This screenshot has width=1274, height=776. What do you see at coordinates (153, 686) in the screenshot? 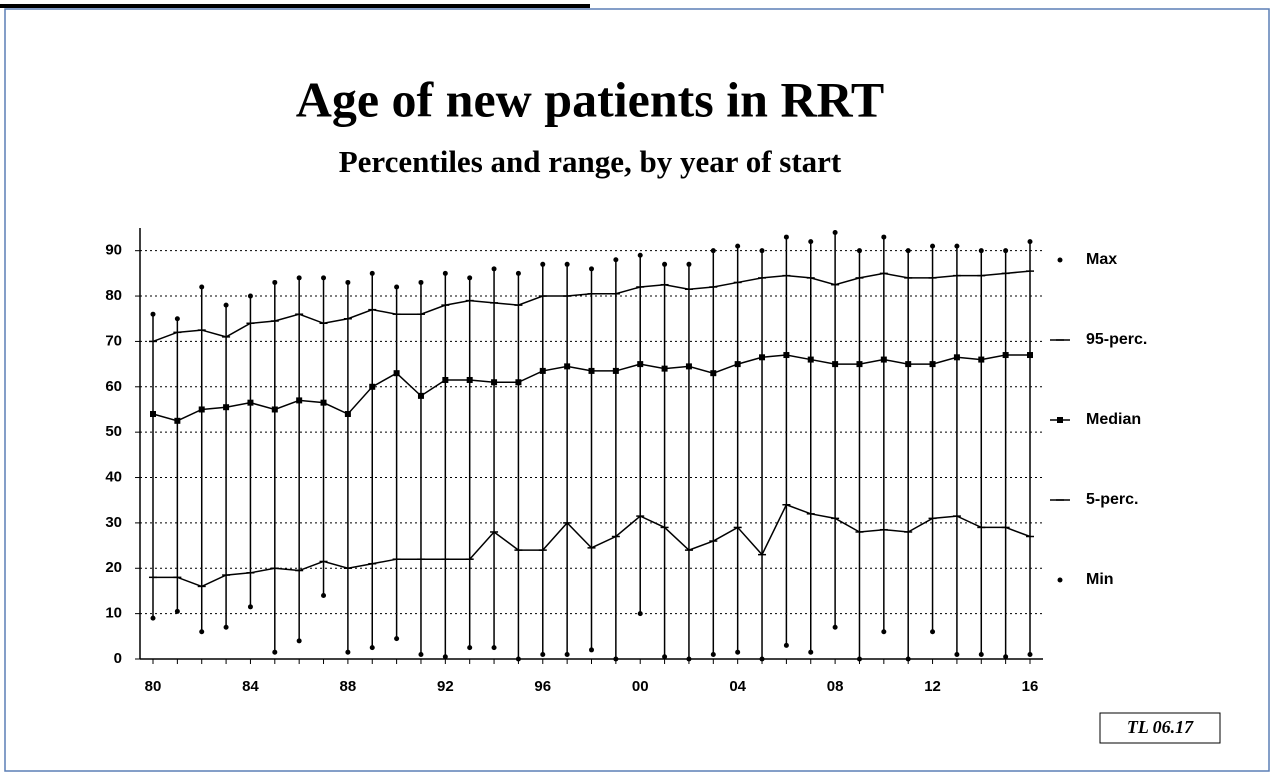
I see `x-tick-label: 80` at bounding box center [153, 686].